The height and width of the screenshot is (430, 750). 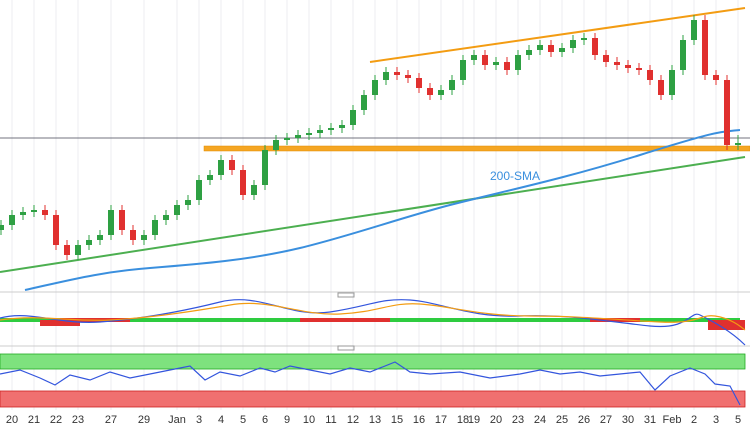 What do you see at coordinates (716, 420) in the screenshot?
I see `x-tick-label: 3` at bounding box center [716, 420].